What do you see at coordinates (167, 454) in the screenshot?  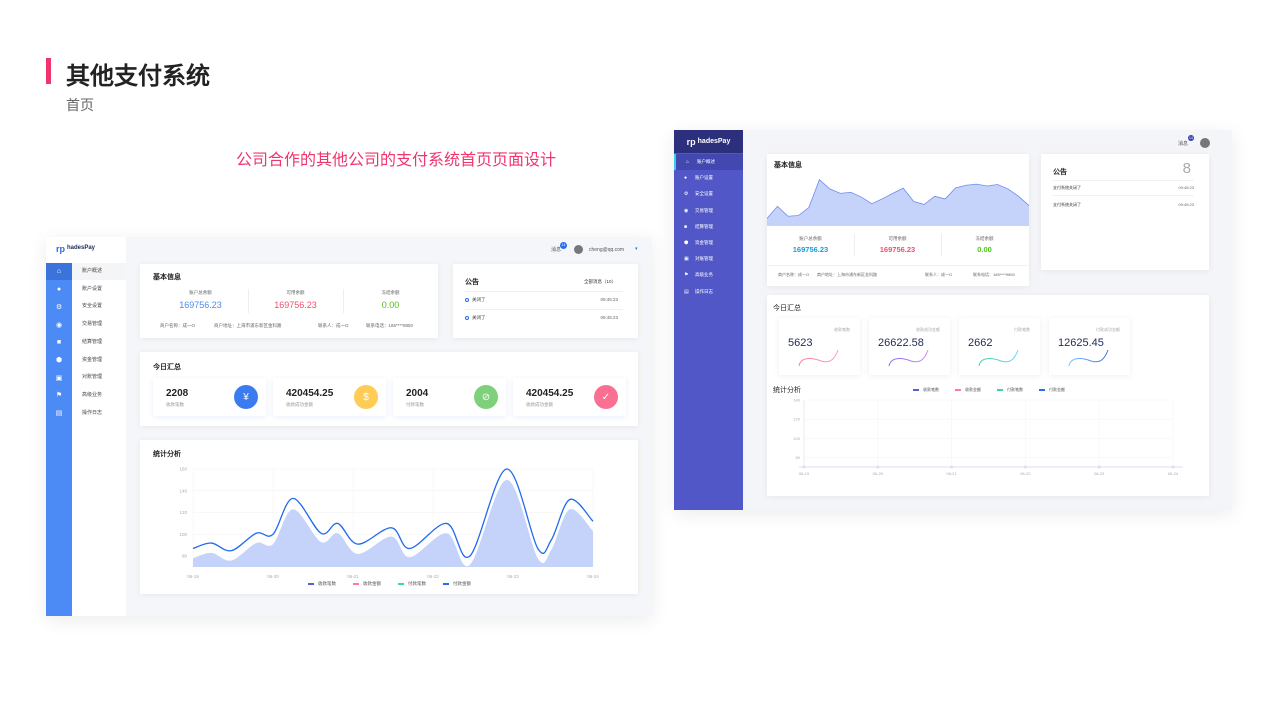 I see `card-title: 统计分析` at bounding box center [167, 454].